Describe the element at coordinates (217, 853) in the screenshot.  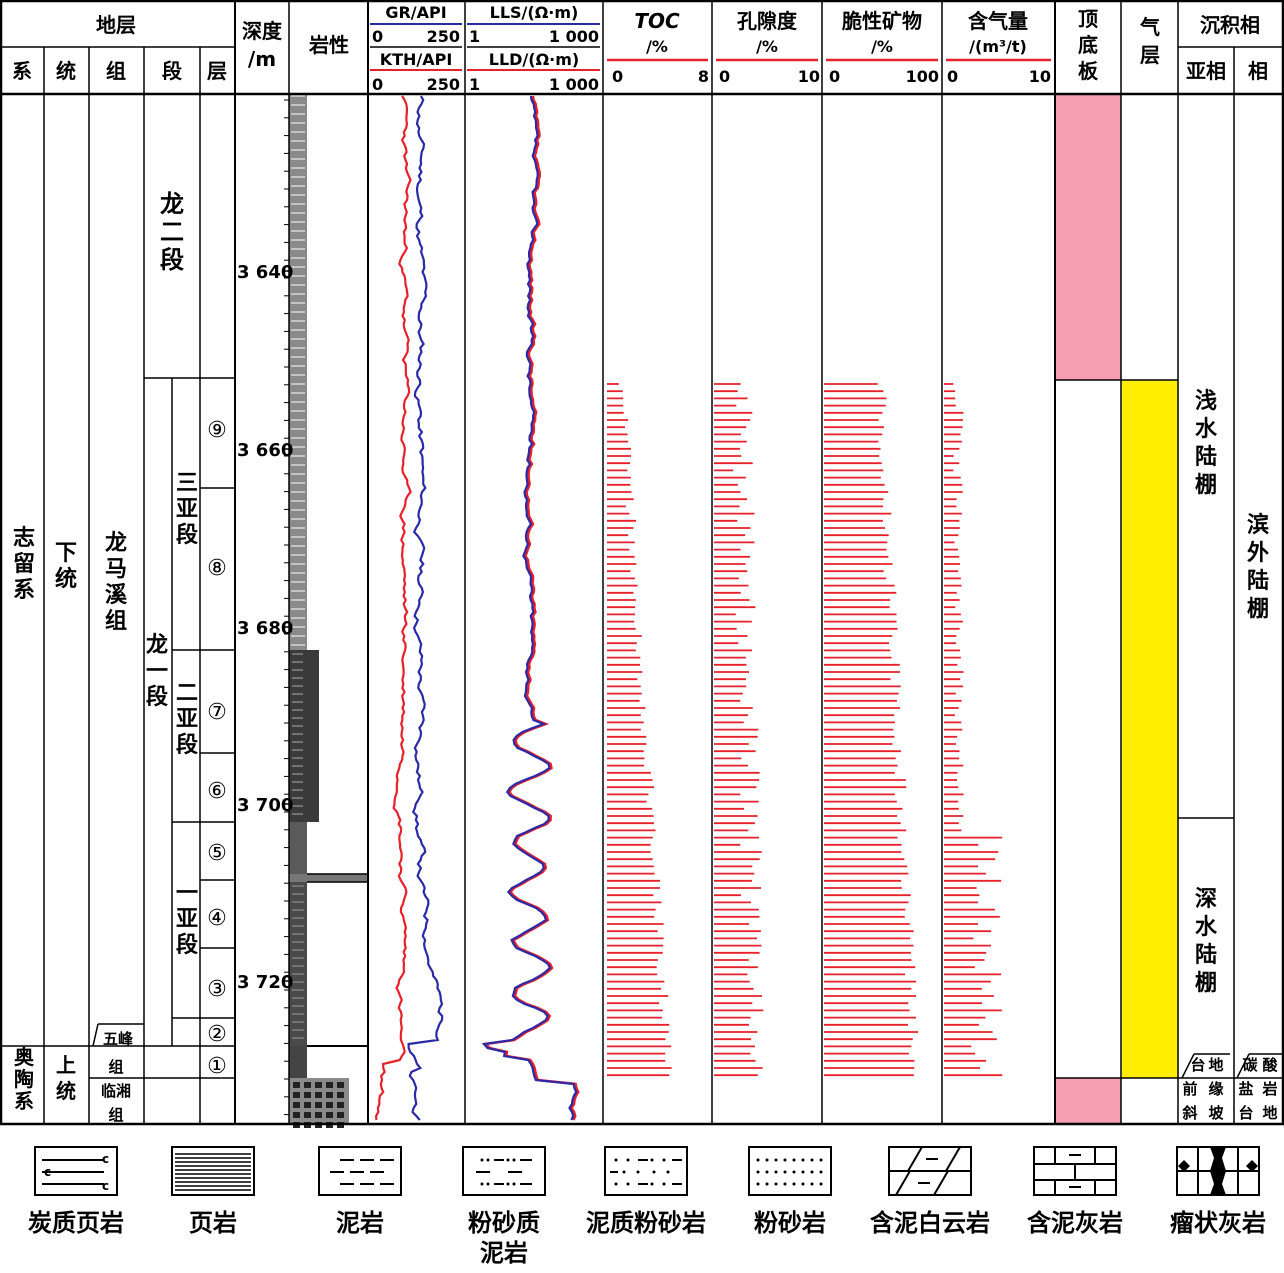
I see `layer-number: ⑤` at that location.